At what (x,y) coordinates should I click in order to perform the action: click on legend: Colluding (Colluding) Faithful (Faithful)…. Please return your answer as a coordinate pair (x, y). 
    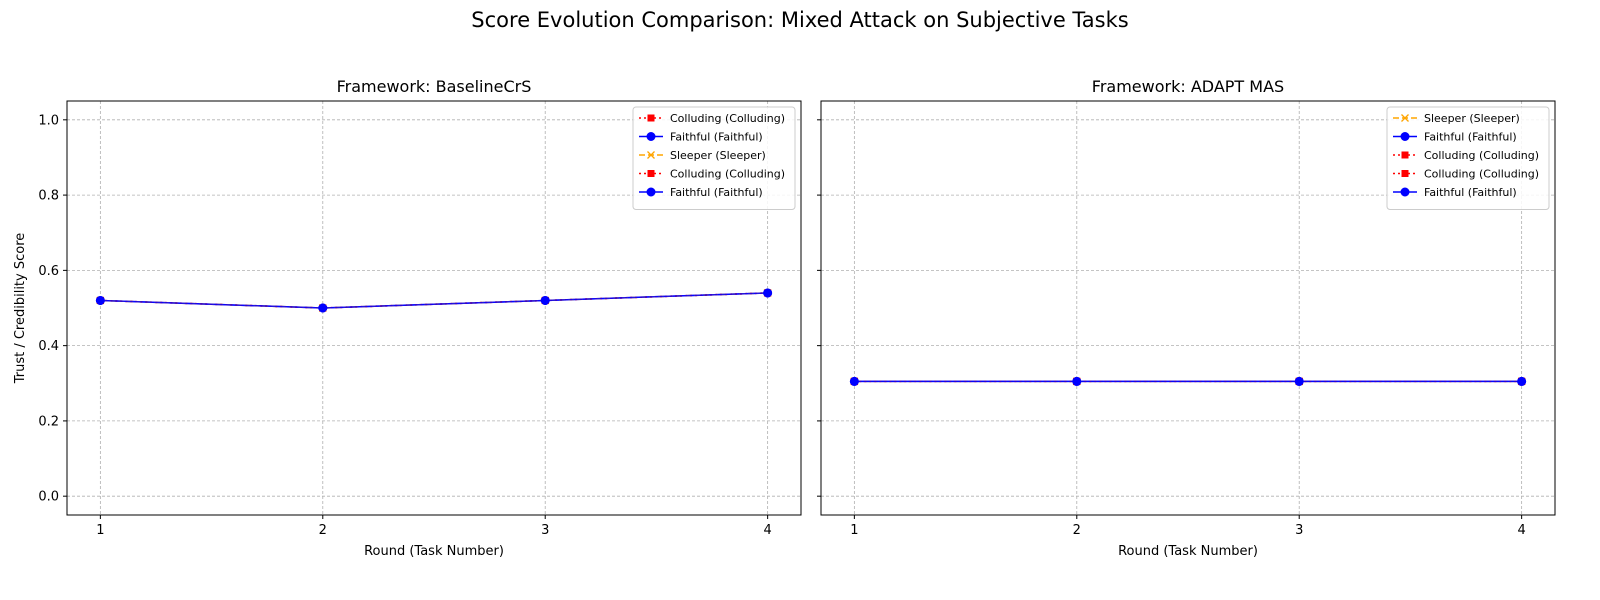
    Looking at the image, I should click on (714, 158).